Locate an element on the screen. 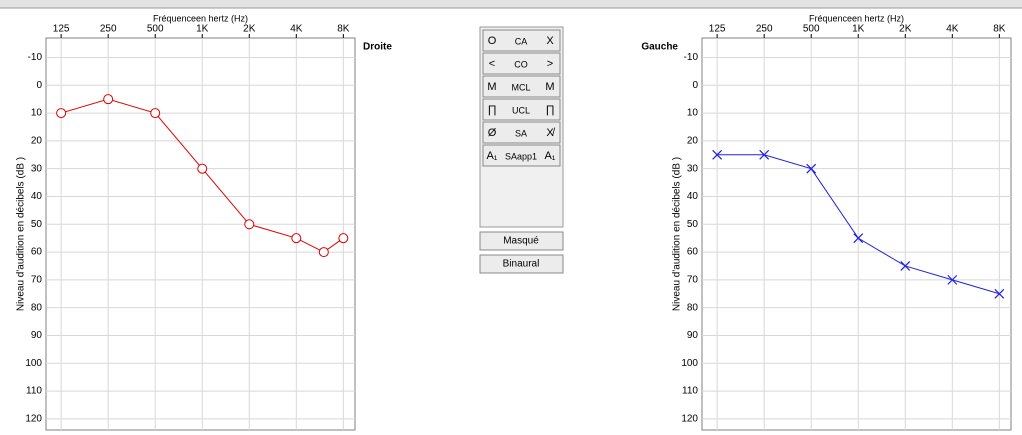 This screenshot has width=1022, height=435. symbol-label: CO is located at coordinates (521, 64).